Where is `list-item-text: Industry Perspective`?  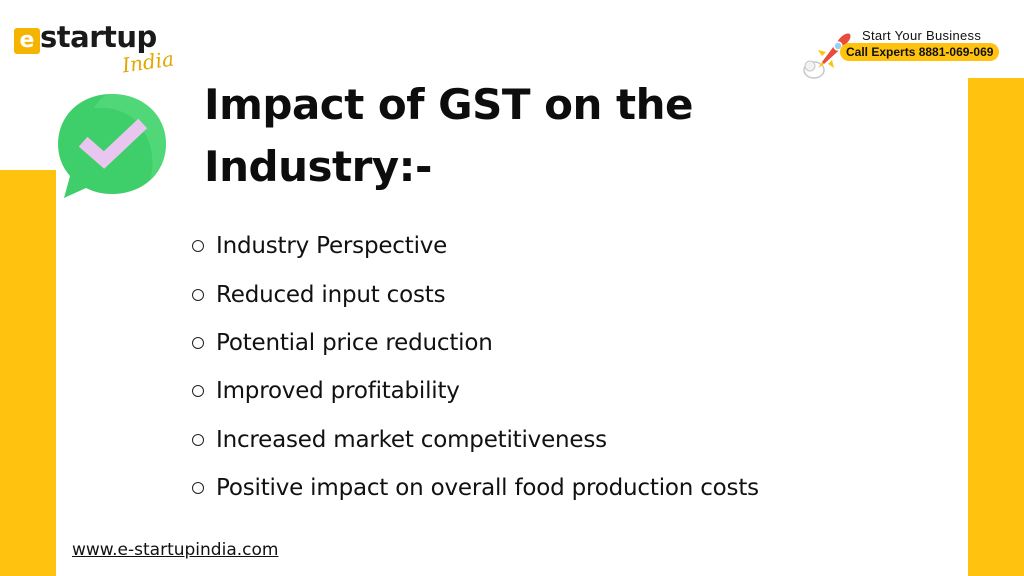
list-item-text: Industry Perspective is located at coordinates (332, 246).